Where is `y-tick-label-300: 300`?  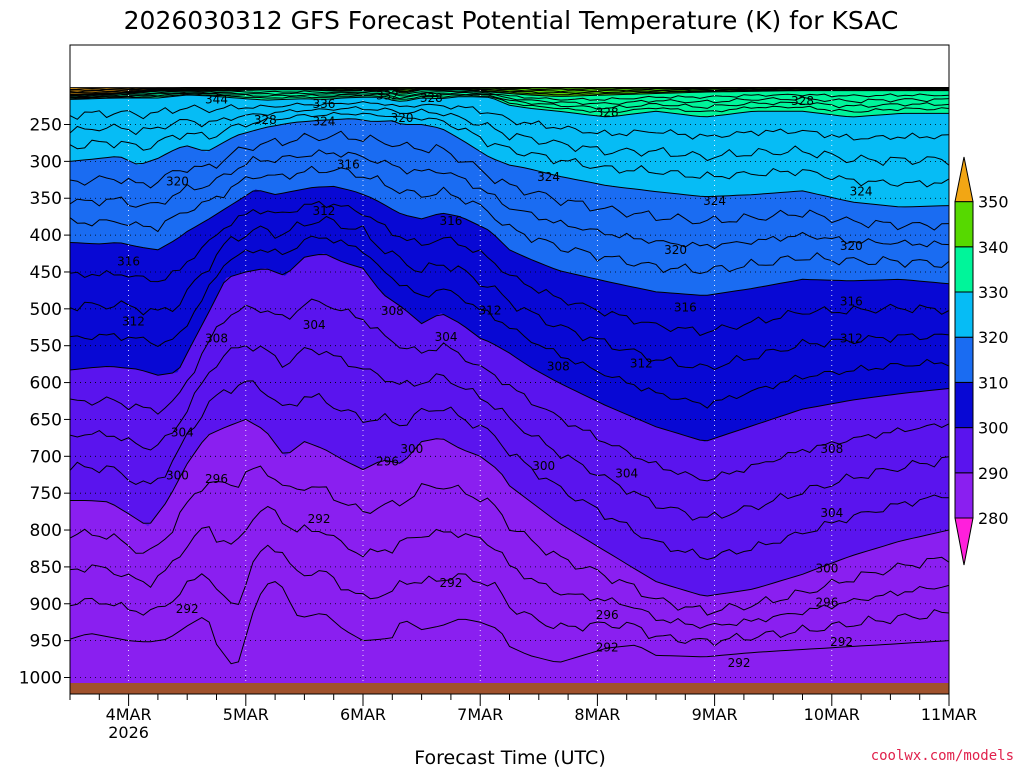
y-tick-label-300: 300 is located at coordinates (46, 162).